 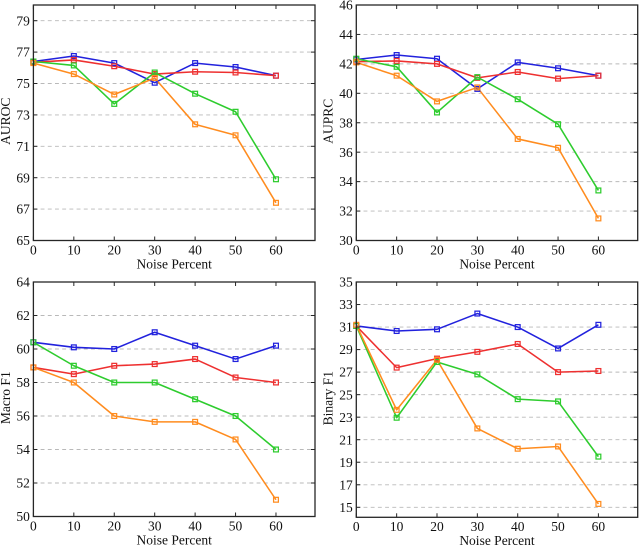 What do you see at coordinates (346, 327) in the screenshot?
I see `svg-text: 31` at bounding box center [346, 327].